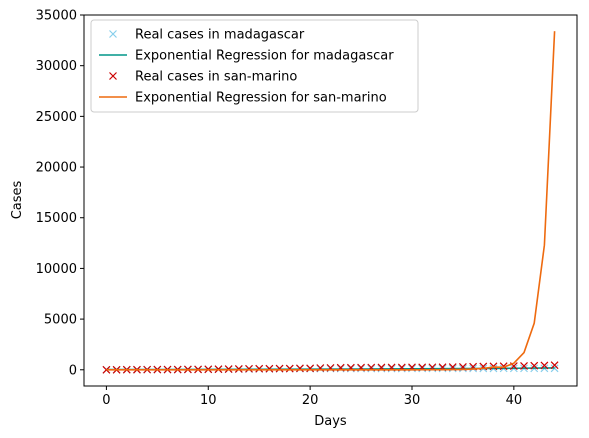  What do you see at coordinates (106, 400) in the screenshot?
I see `x-tick-label: 0` at bounding box center [106, 400].